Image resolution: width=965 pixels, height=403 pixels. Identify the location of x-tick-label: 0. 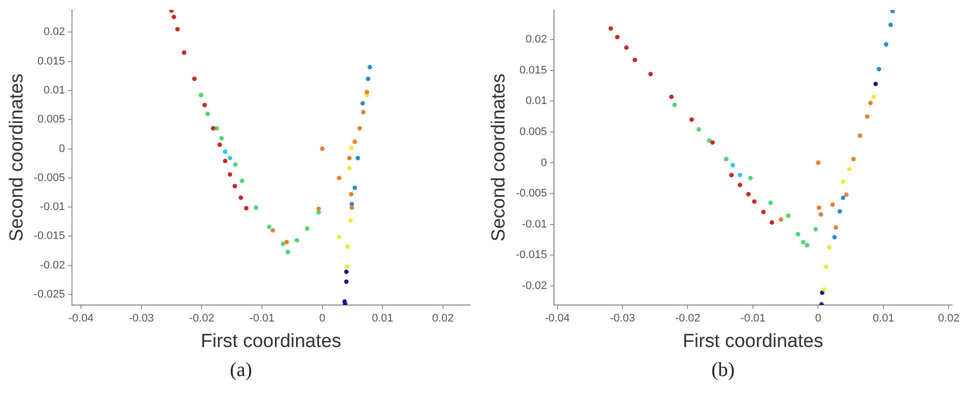
(818, 318).